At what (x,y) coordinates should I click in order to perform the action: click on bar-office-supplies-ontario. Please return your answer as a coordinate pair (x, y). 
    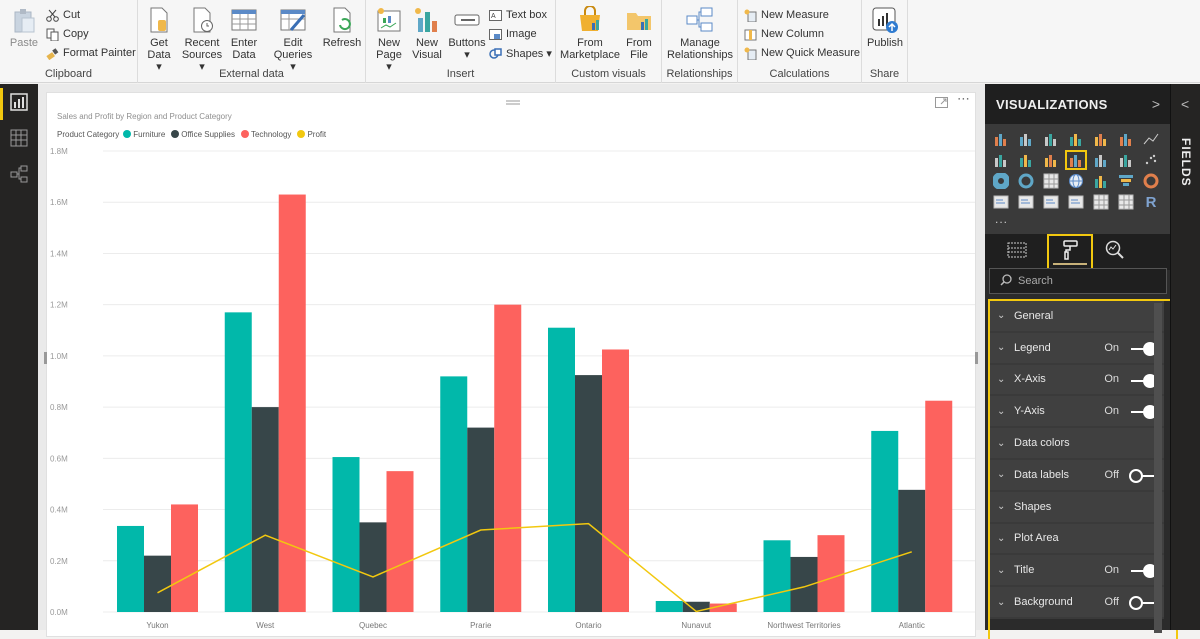
    Looking at the image, I should click on (588, 493).